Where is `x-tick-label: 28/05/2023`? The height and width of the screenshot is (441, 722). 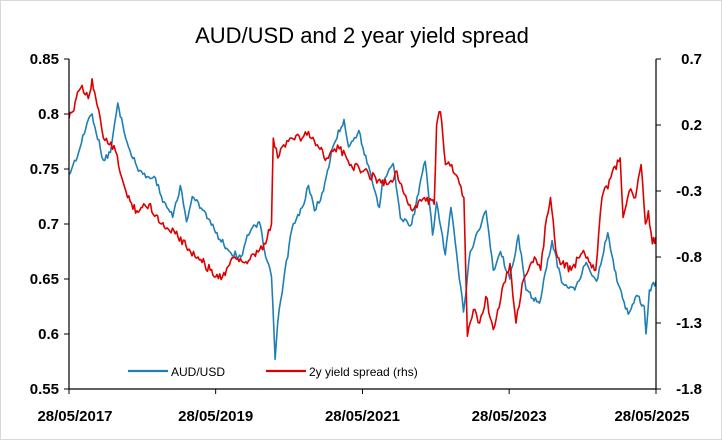
x-tick-label: 28/05/2023 is located at coordinates (509, 416).